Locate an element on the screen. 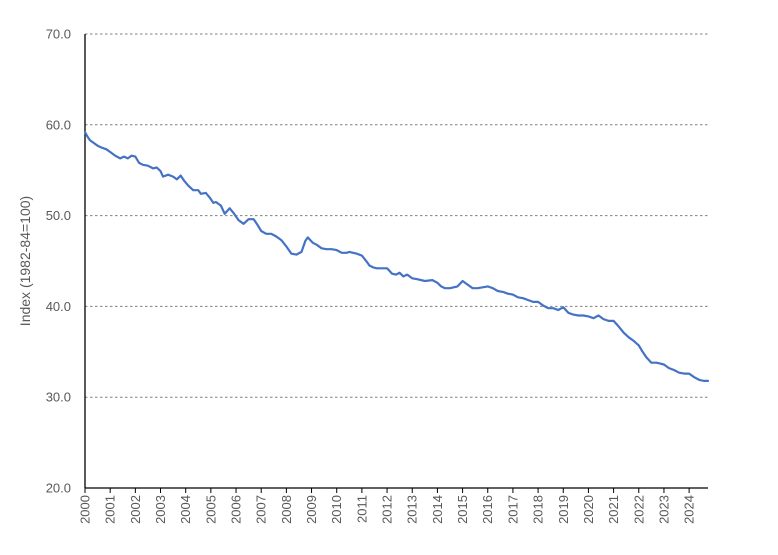 This screenshot has height=555, width=778. x-tick-label: 2009 is located at coordinates (311, 509).